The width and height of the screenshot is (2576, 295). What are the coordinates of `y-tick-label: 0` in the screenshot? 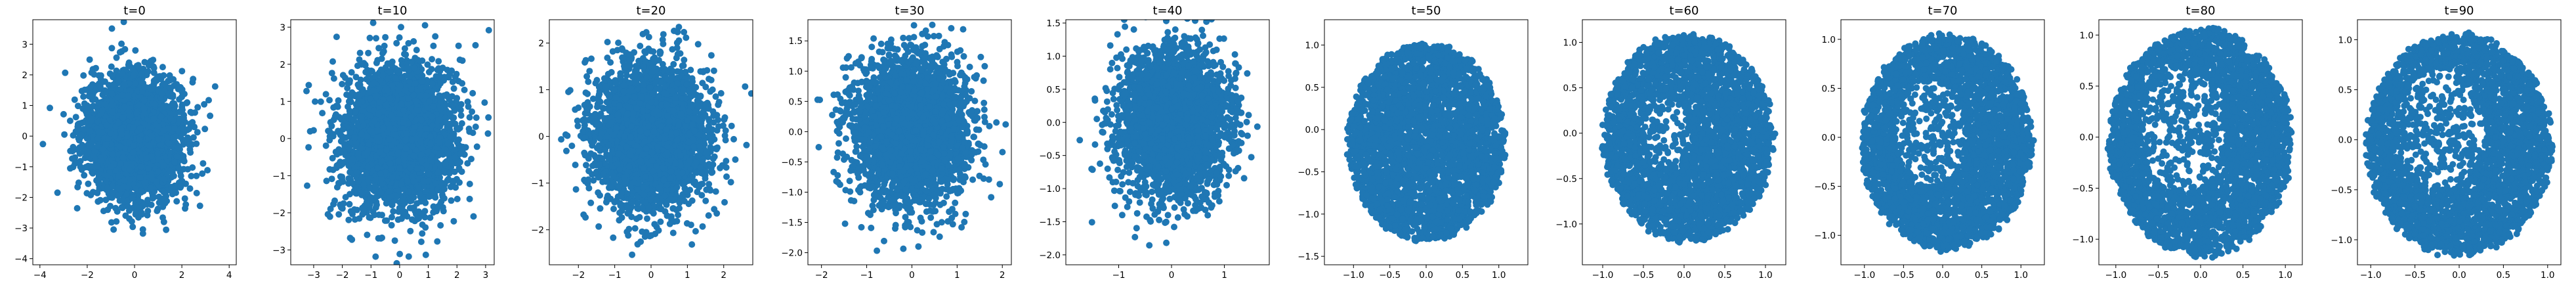 It's located at (25, 136).